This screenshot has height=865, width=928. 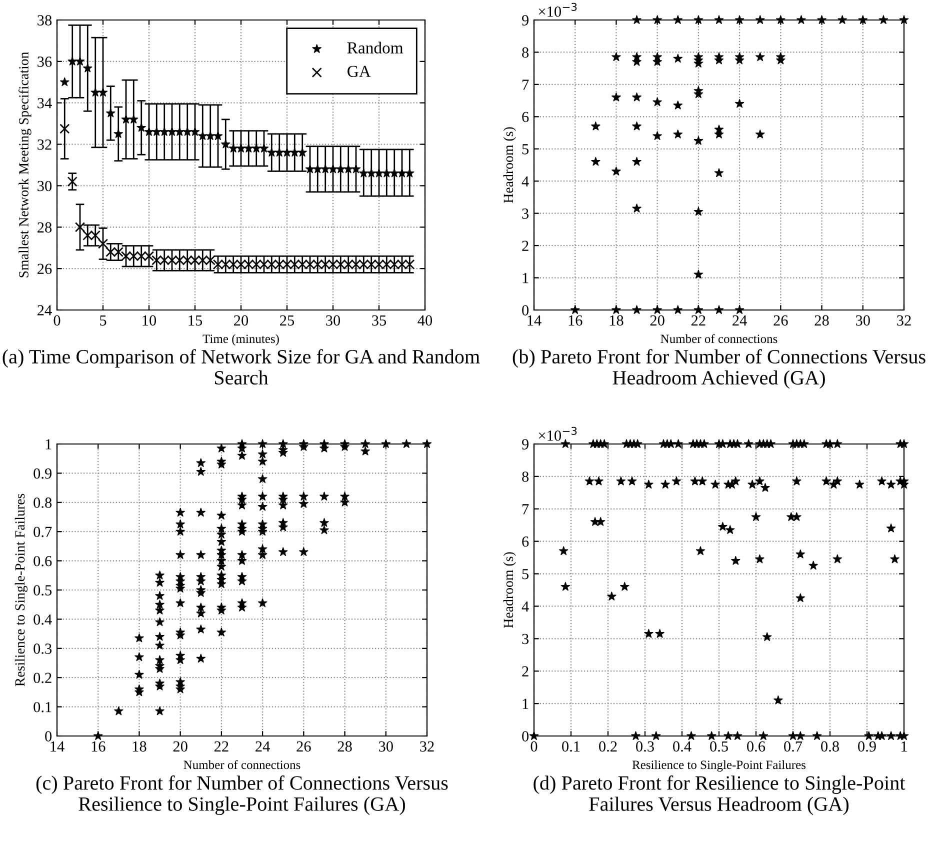 What do you see at coordinates (43, 678) in the screenshot?
I see `y-tick-label: 0.2` at bounding box center [43, 678].